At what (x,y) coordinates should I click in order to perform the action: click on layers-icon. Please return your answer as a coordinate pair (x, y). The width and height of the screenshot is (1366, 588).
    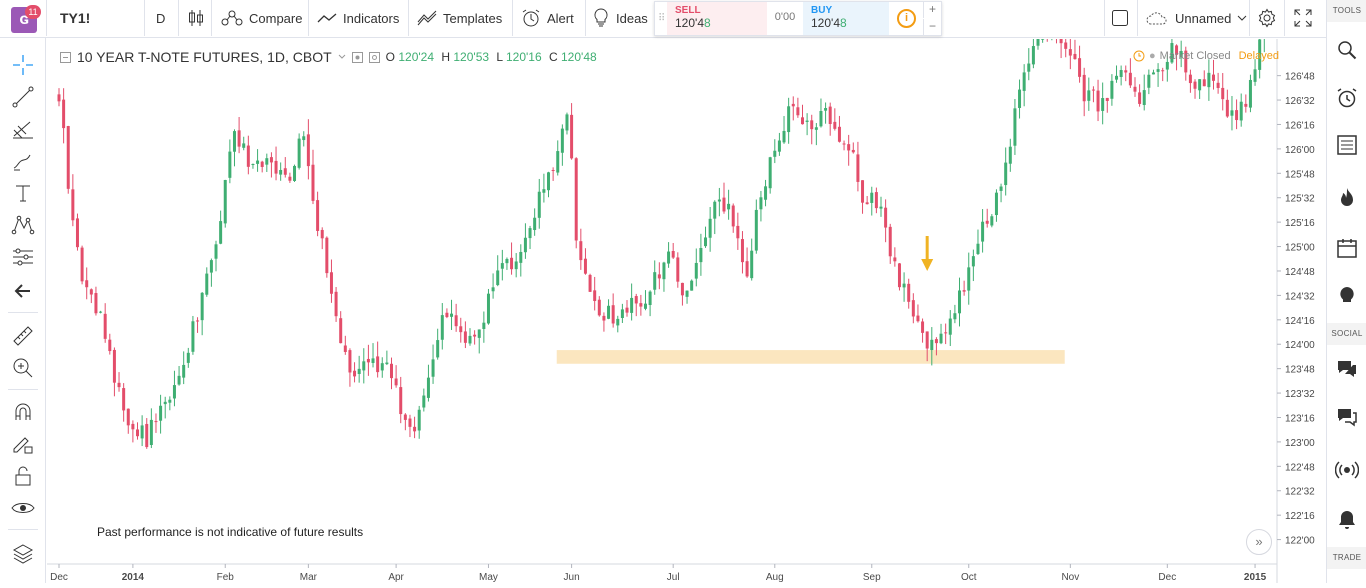
    Looking at the image, I should click on (23, 554).